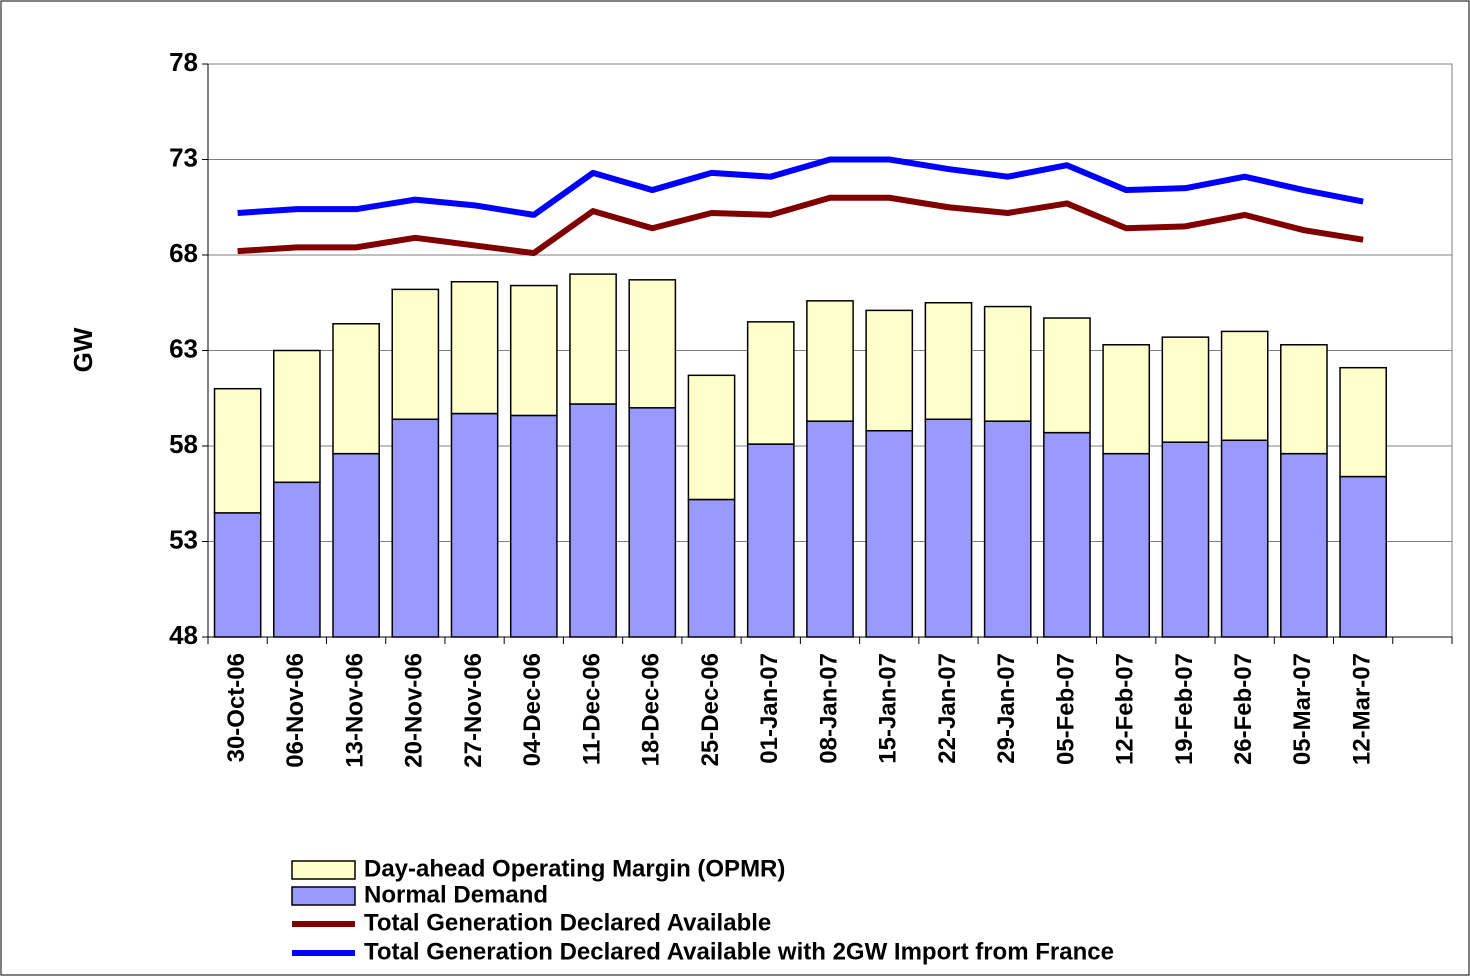  I want to click on x-tick-label: 26-Feb-07, so click(1243, 709).